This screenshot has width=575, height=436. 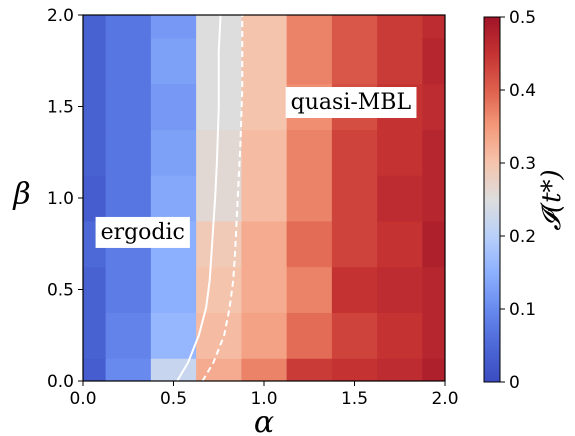 What do you see at coordinates (514, 383) in the screenshot?
I see `colorbar-tick-label: 0` at bounding box center [514, 383].